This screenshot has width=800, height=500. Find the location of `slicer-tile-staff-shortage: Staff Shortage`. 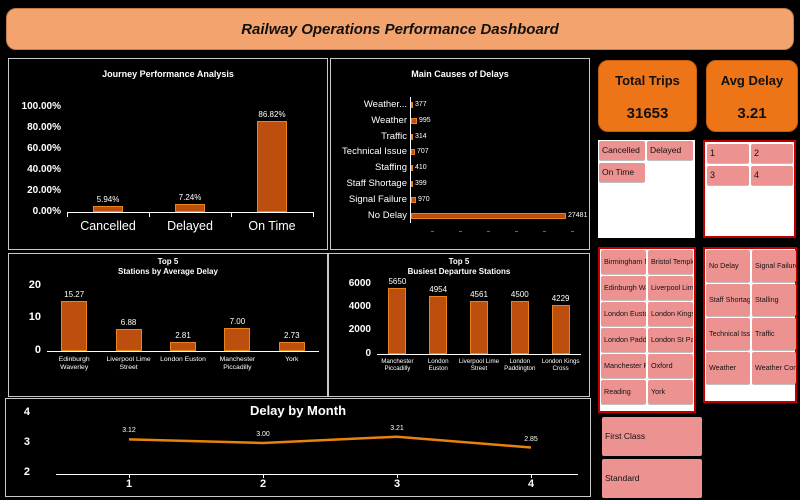

slicer-tile-staff-shortage: Staff Shortage is located at coordinates (728, 300).